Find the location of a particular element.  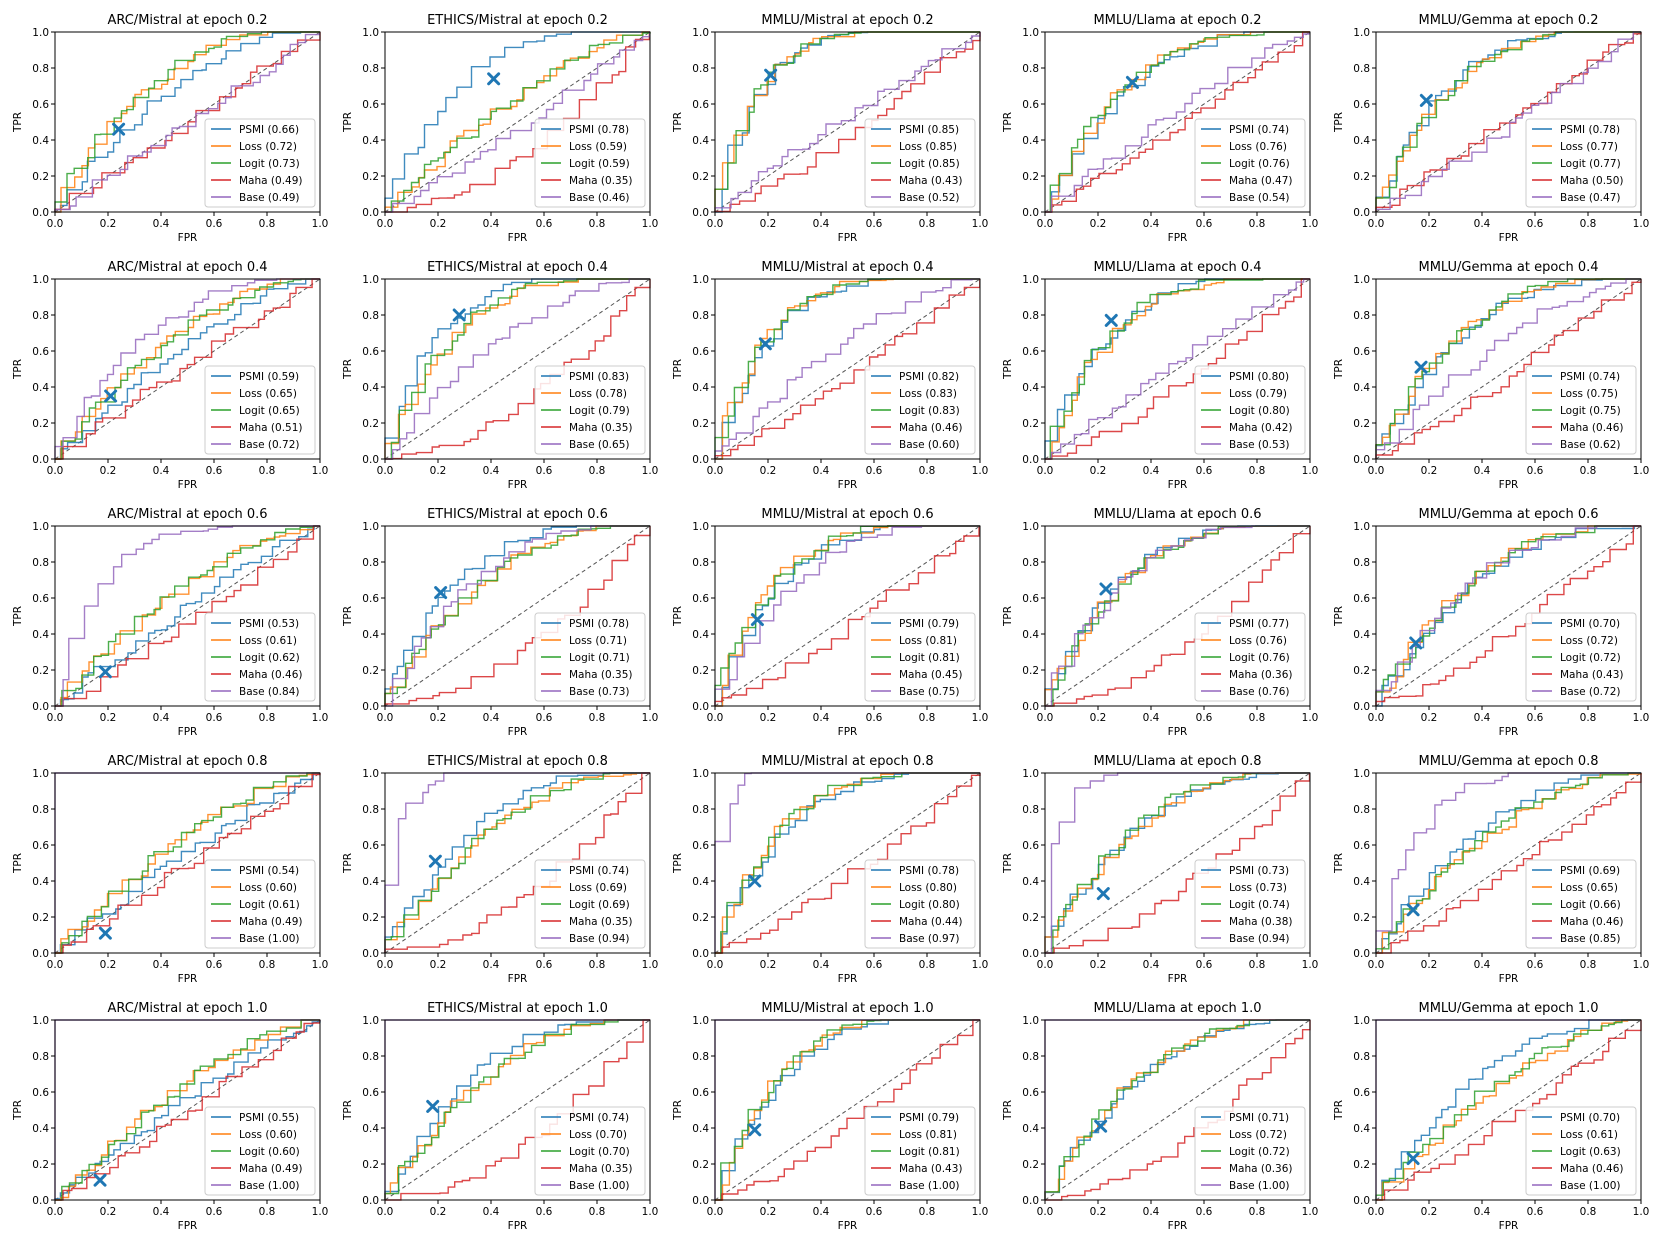

legend-entry-loss: Loss (0.72) is located at coordinates (1589, 641).